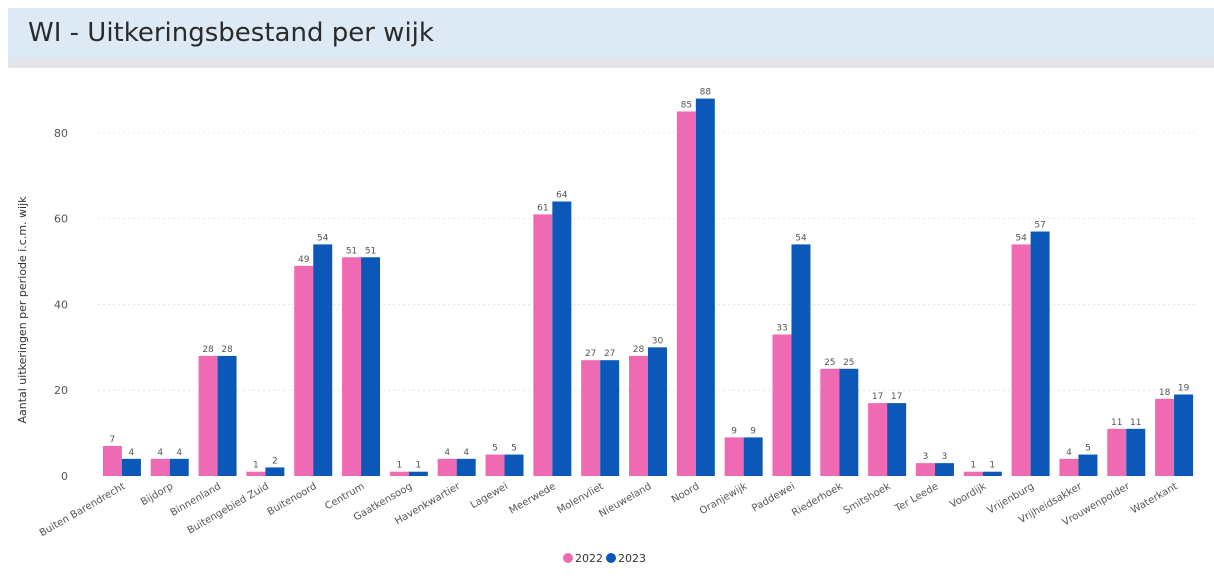 This screenshot has width=1214, height=585. What do you see at coordinates (611, 558) in the screenshot?
I see `legend-swatch-2023` at bounding box center [611, 558].